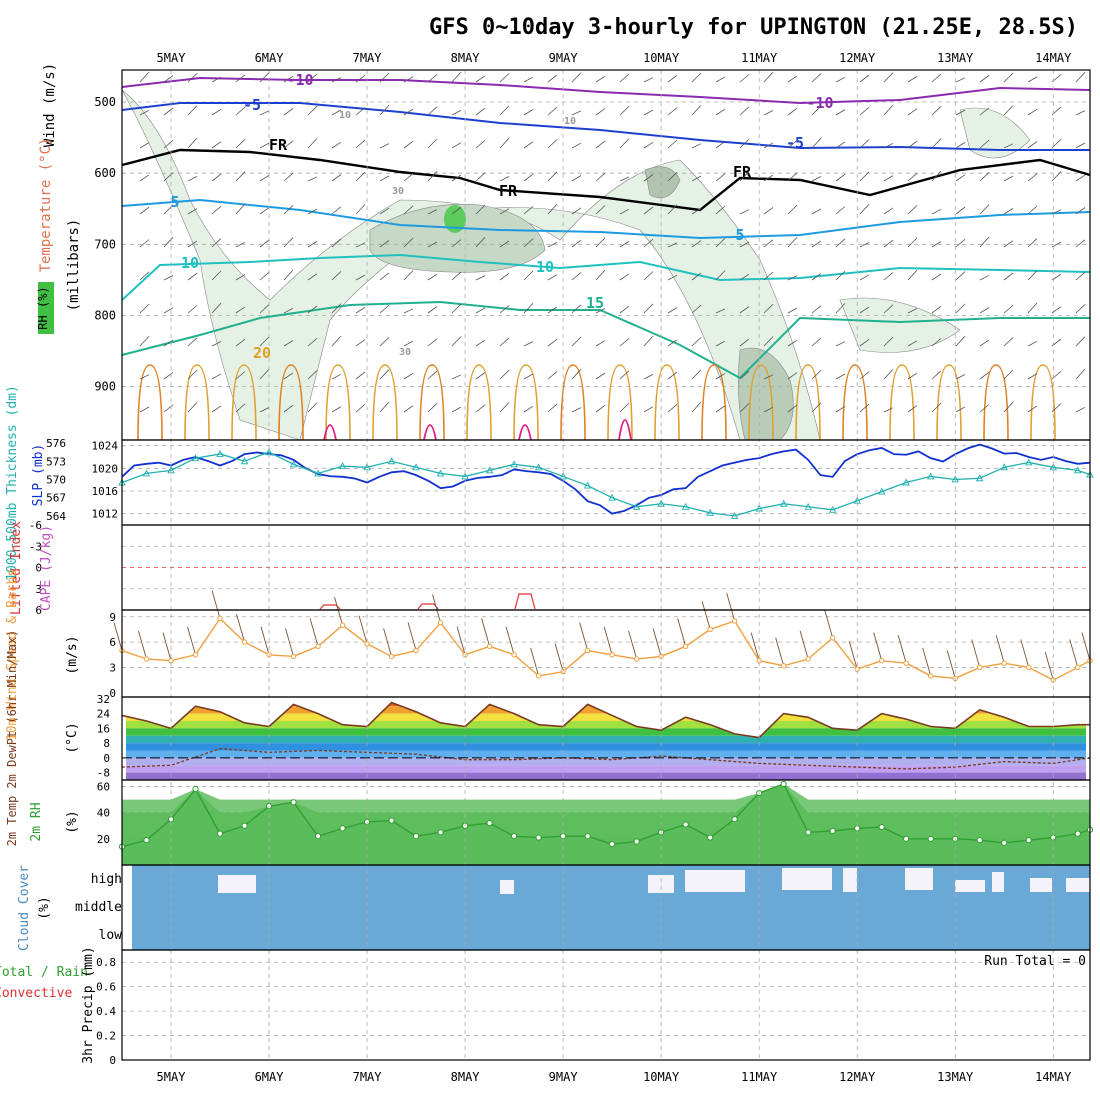 This screenshot has width=1100, height=1104. Describe the element at coordinates (35, 546) in the screenshot. I see `li-tick-label: -3` at that location.